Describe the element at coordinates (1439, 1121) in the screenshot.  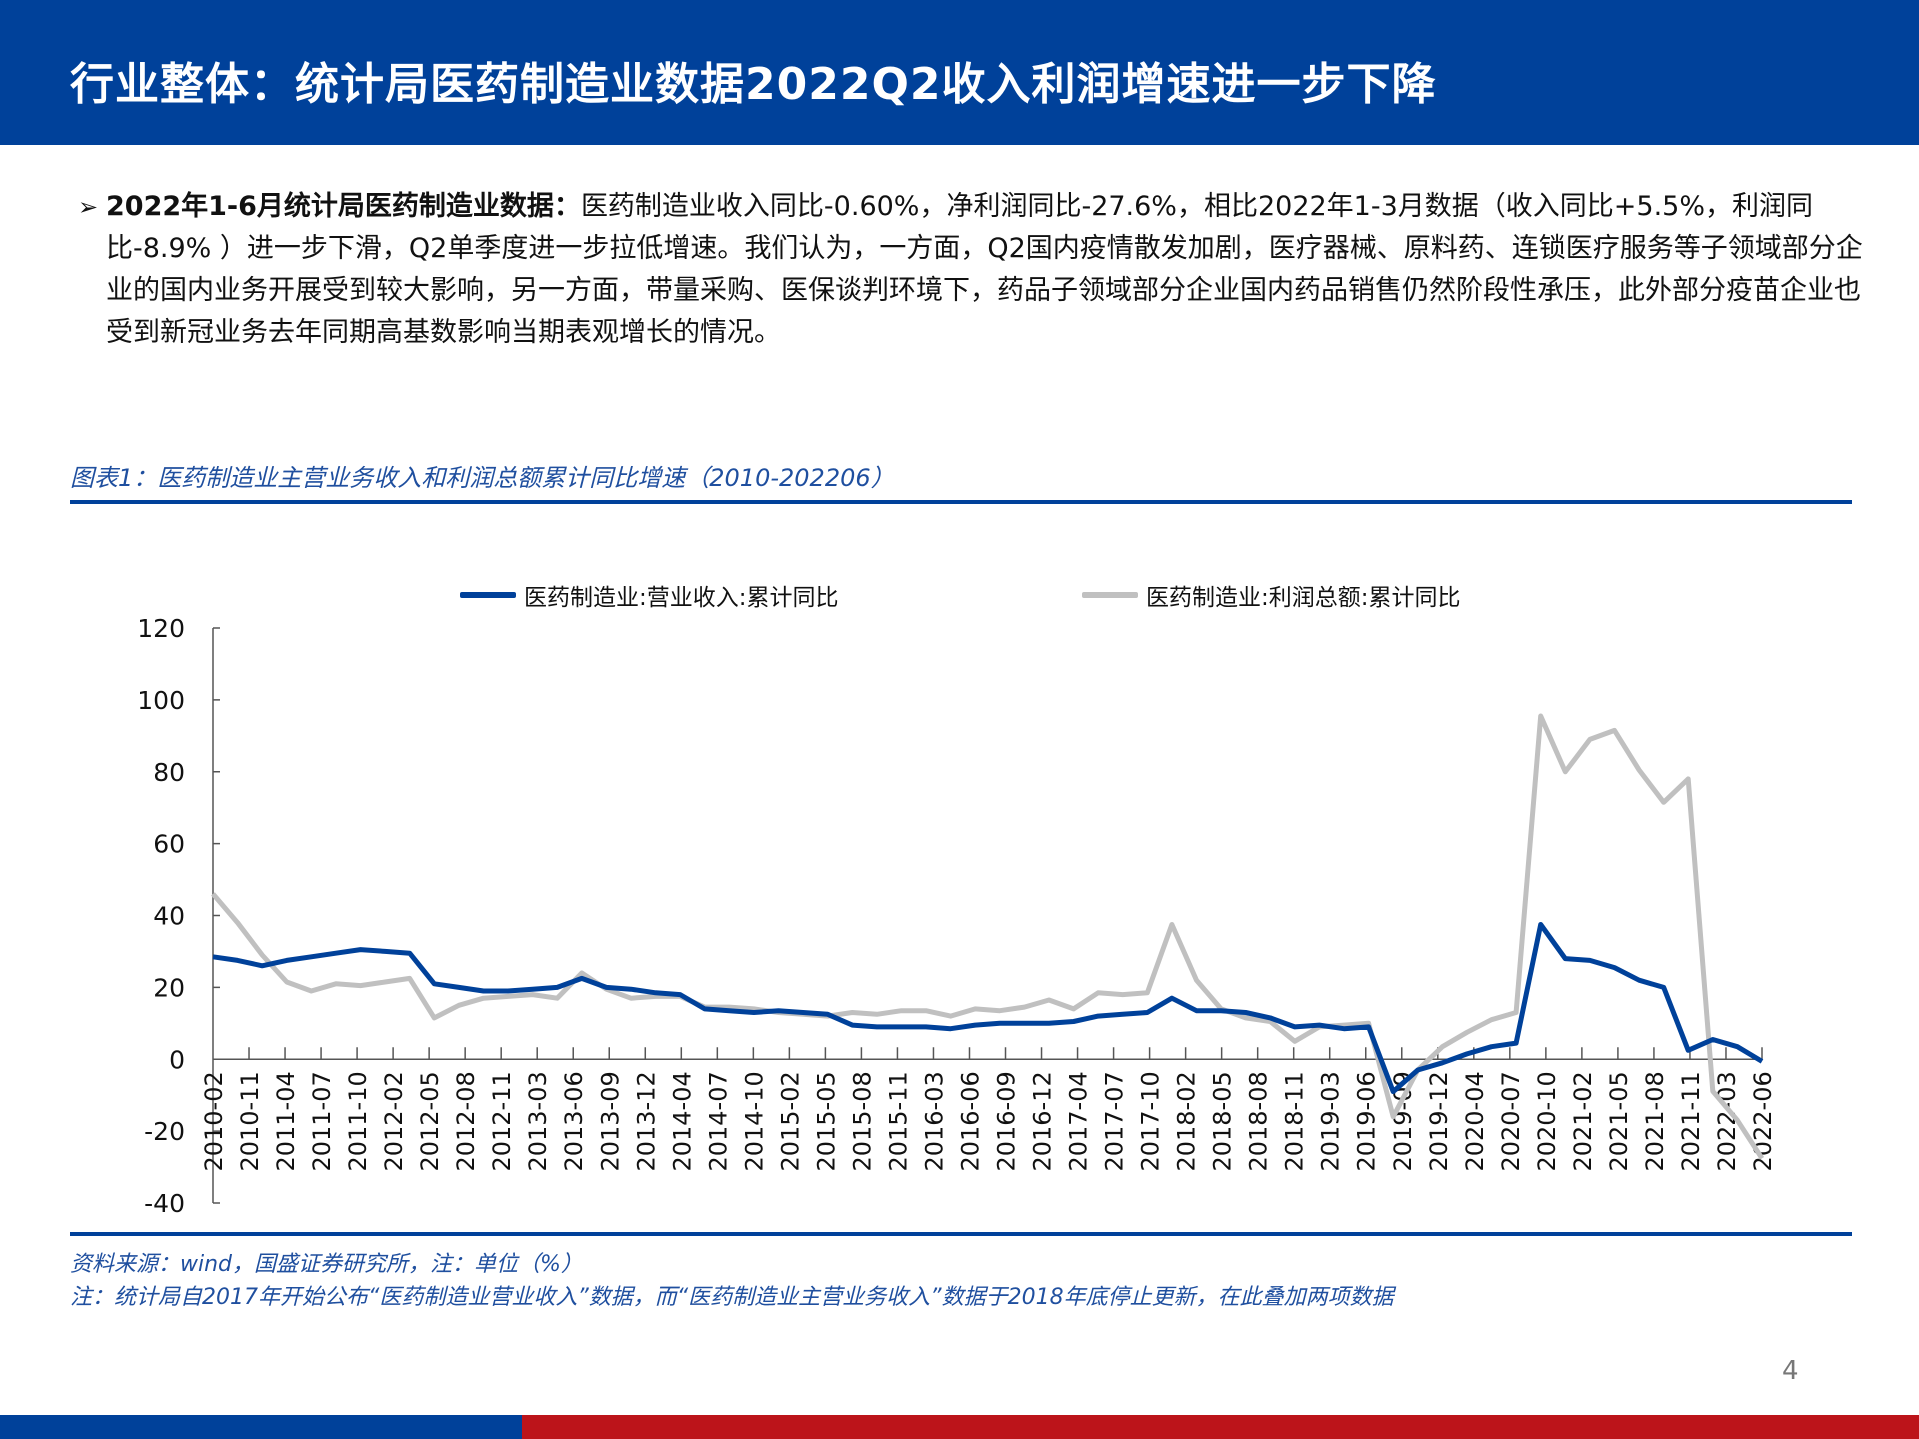
I see `x-tick-label: 2019-12` at that location.